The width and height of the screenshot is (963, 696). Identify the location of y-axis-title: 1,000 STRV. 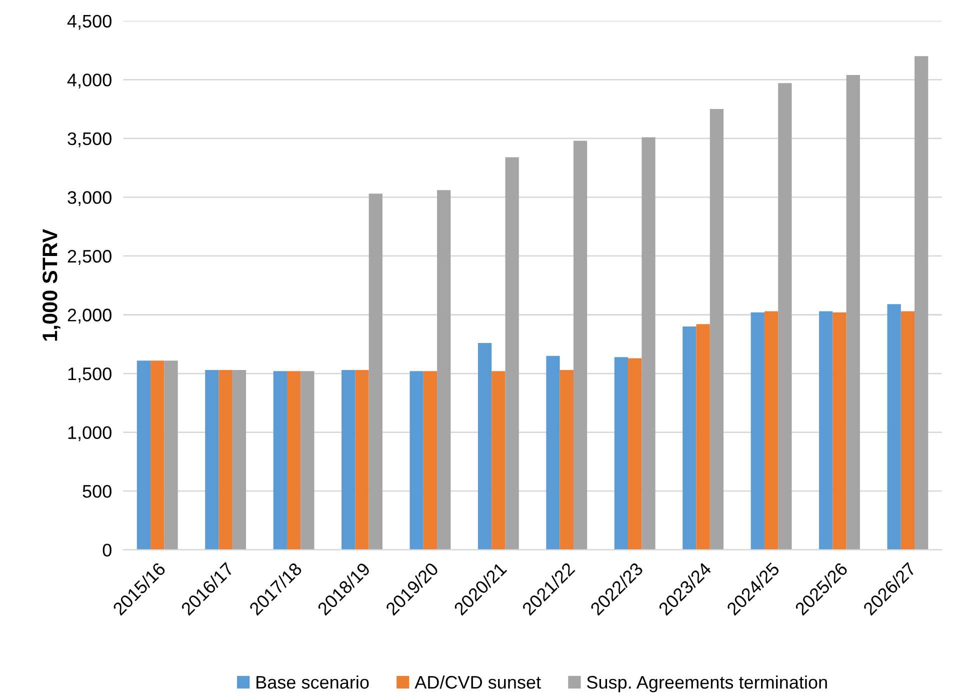
(51, 284).